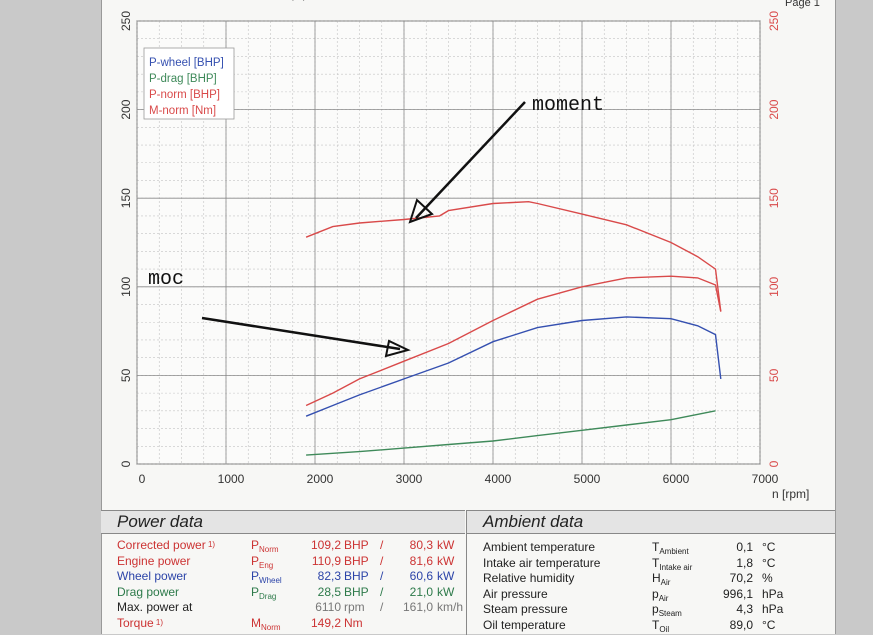  I want to click on cell: 149,2, so click(325, 622).